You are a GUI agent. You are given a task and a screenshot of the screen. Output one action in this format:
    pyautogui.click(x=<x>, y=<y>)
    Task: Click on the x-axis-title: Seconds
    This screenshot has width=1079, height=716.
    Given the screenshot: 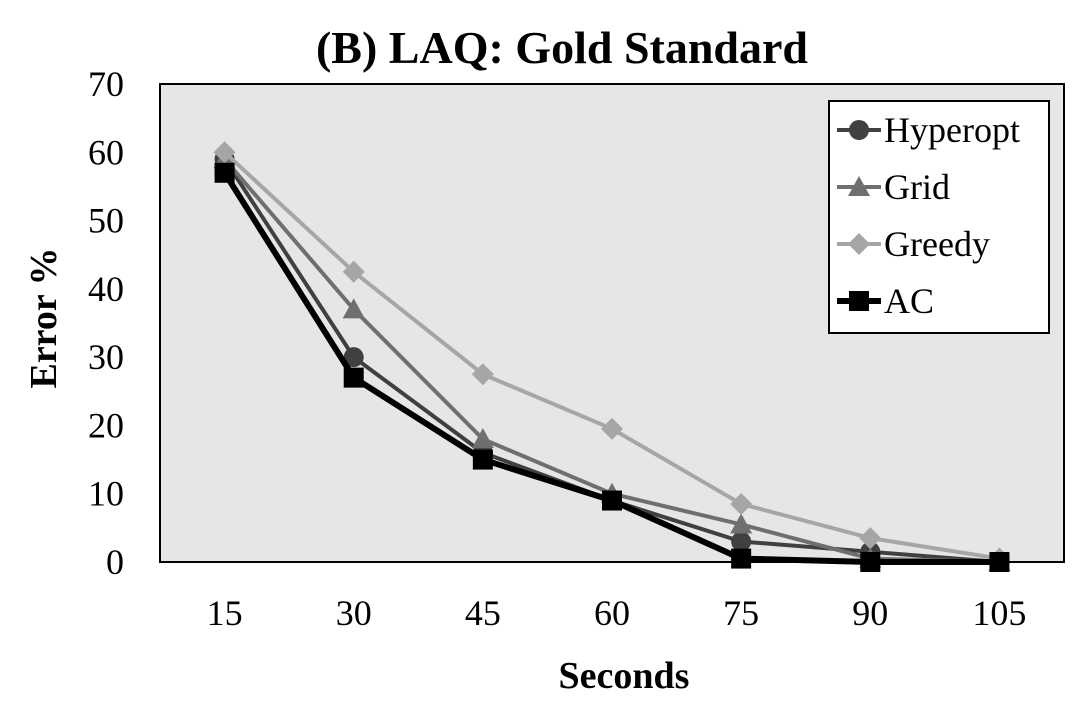 What is the action you would take?
    pyautogui.click(x=624, y=676)
    